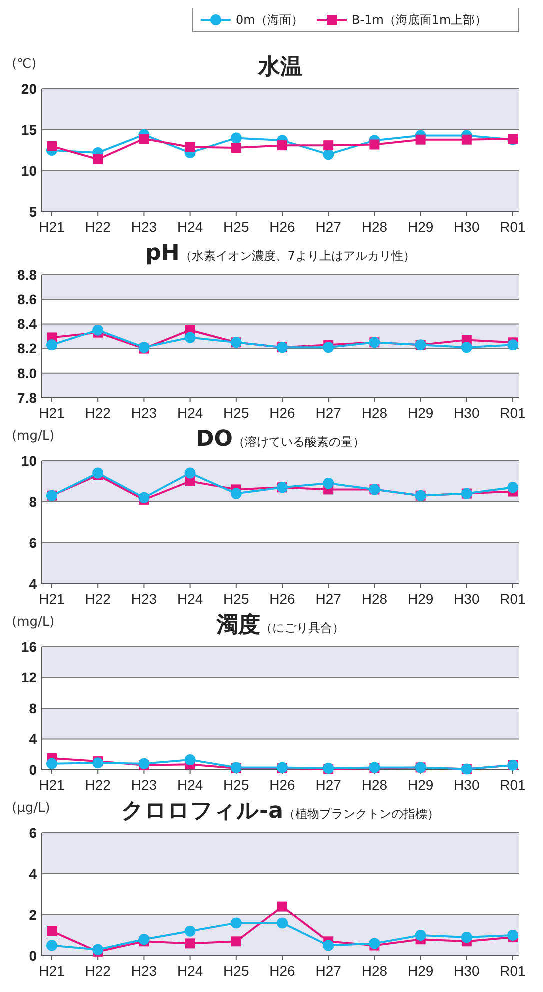 This screenshot has width=543, height=992. I want to click on y-axis-title: (μg/L), so click(31, 808).